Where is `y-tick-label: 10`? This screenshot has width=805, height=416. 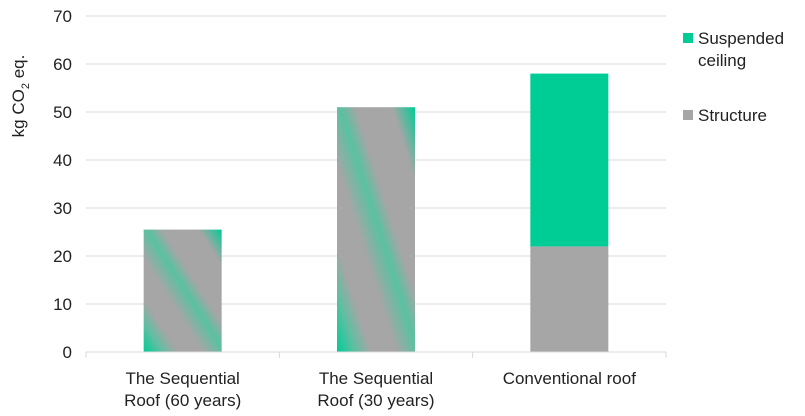
y-tick-label: 10 is located at coordinates (62, 304).